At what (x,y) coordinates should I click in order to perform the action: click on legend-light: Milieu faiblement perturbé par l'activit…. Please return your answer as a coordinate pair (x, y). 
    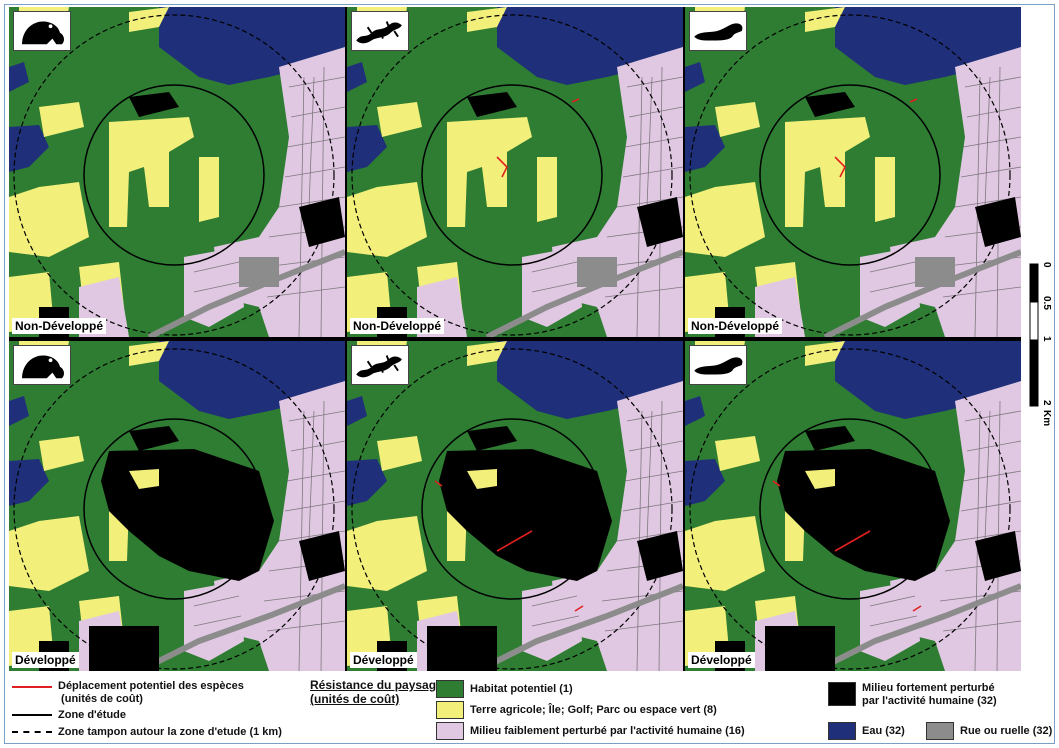
    Looking at the image, I should click on (590, 731).